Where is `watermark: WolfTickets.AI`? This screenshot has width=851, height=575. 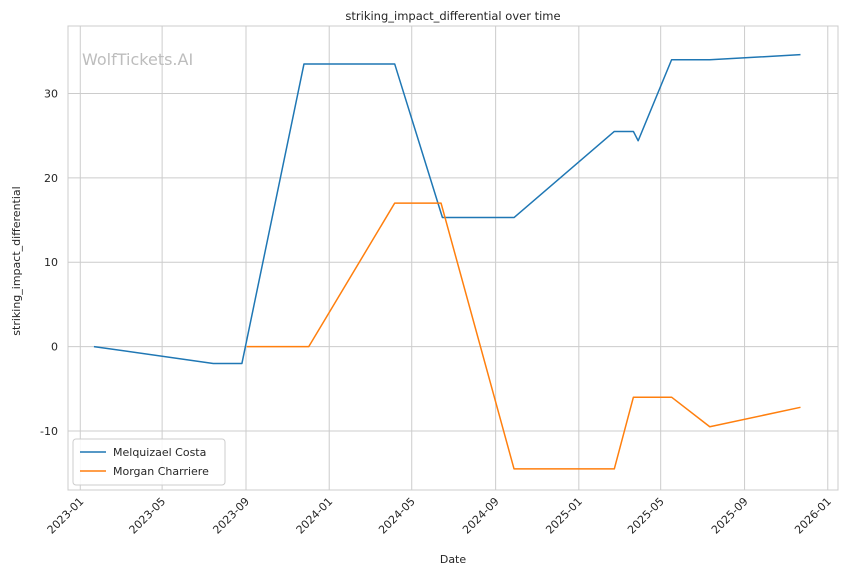 watermark: WolfTickets.AI is located at coordinates (137, 59).